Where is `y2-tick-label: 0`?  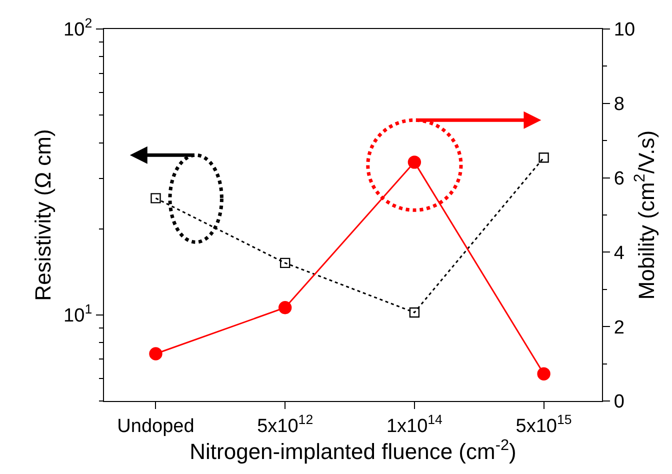
y2-tick-label: 0 is located at coordinates (619, 402).